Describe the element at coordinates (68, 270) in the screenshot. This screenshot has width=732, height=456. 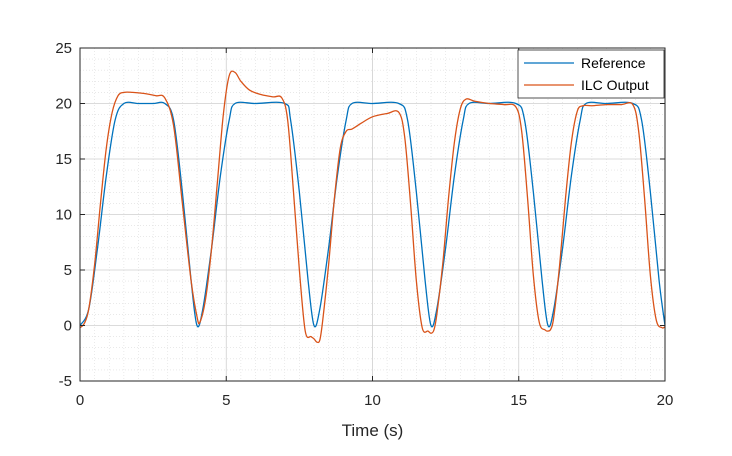
I see `y-tick-label: 5` at that location.